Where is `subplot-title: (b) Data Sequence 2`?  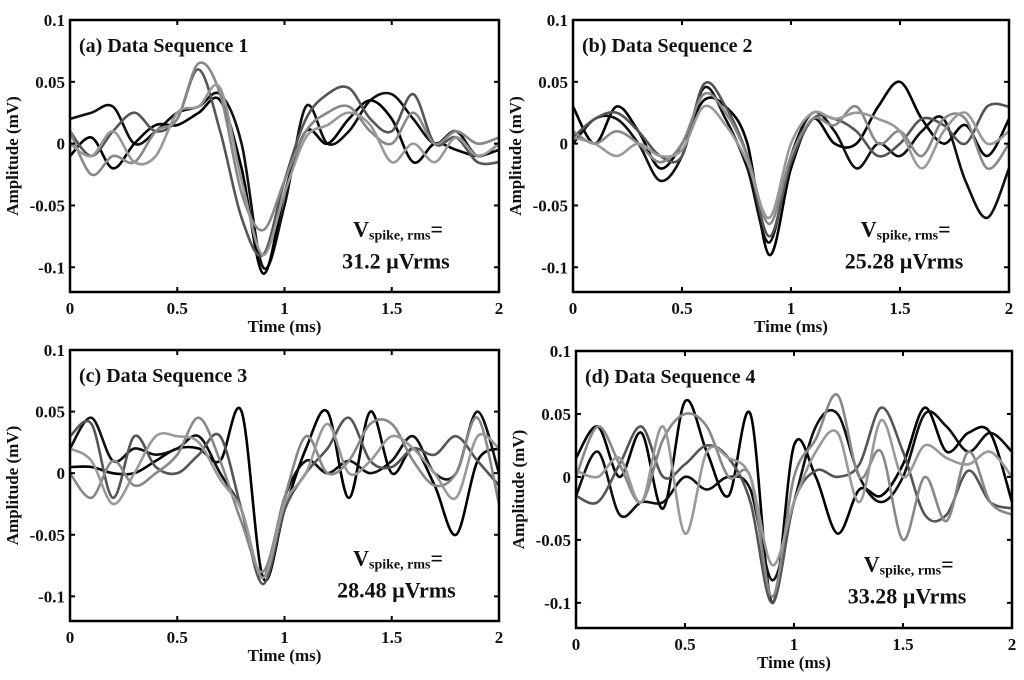 subplot-title: (b) Data Sequence 2 is located at coordinates (667, 46).